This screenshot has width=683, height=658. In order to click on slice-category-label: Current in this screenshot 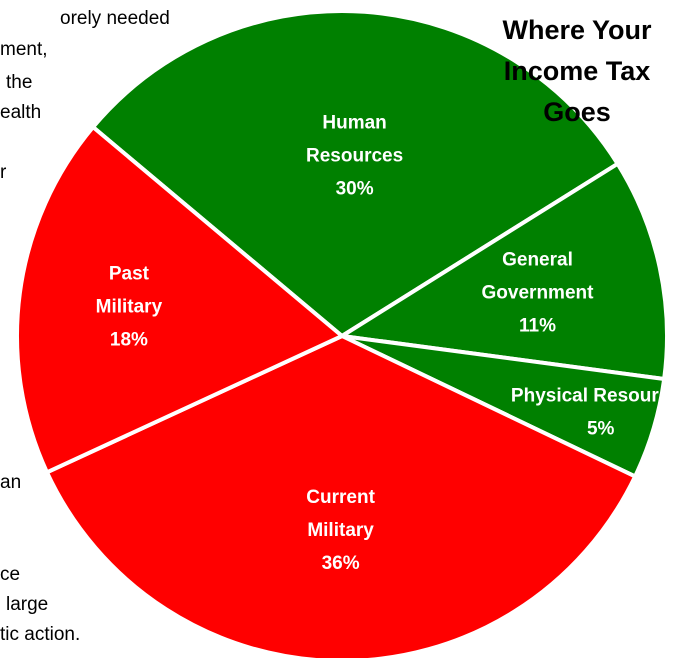, I will do `click(340, 497)`.